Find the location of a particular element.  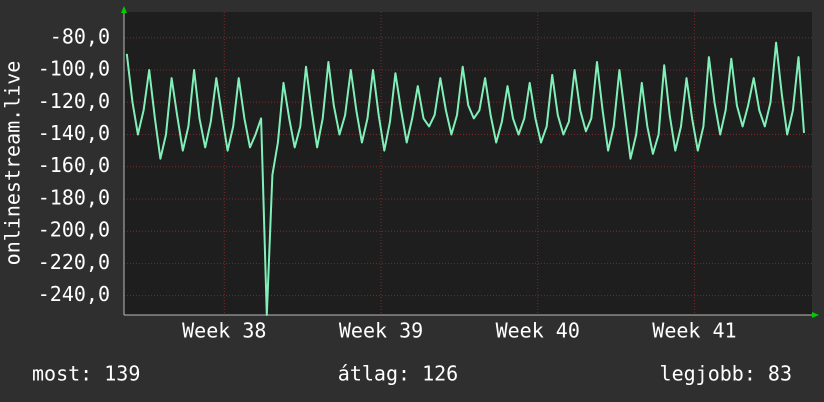

x-tick-label: Week 38 is located at coordinates (224, 331).